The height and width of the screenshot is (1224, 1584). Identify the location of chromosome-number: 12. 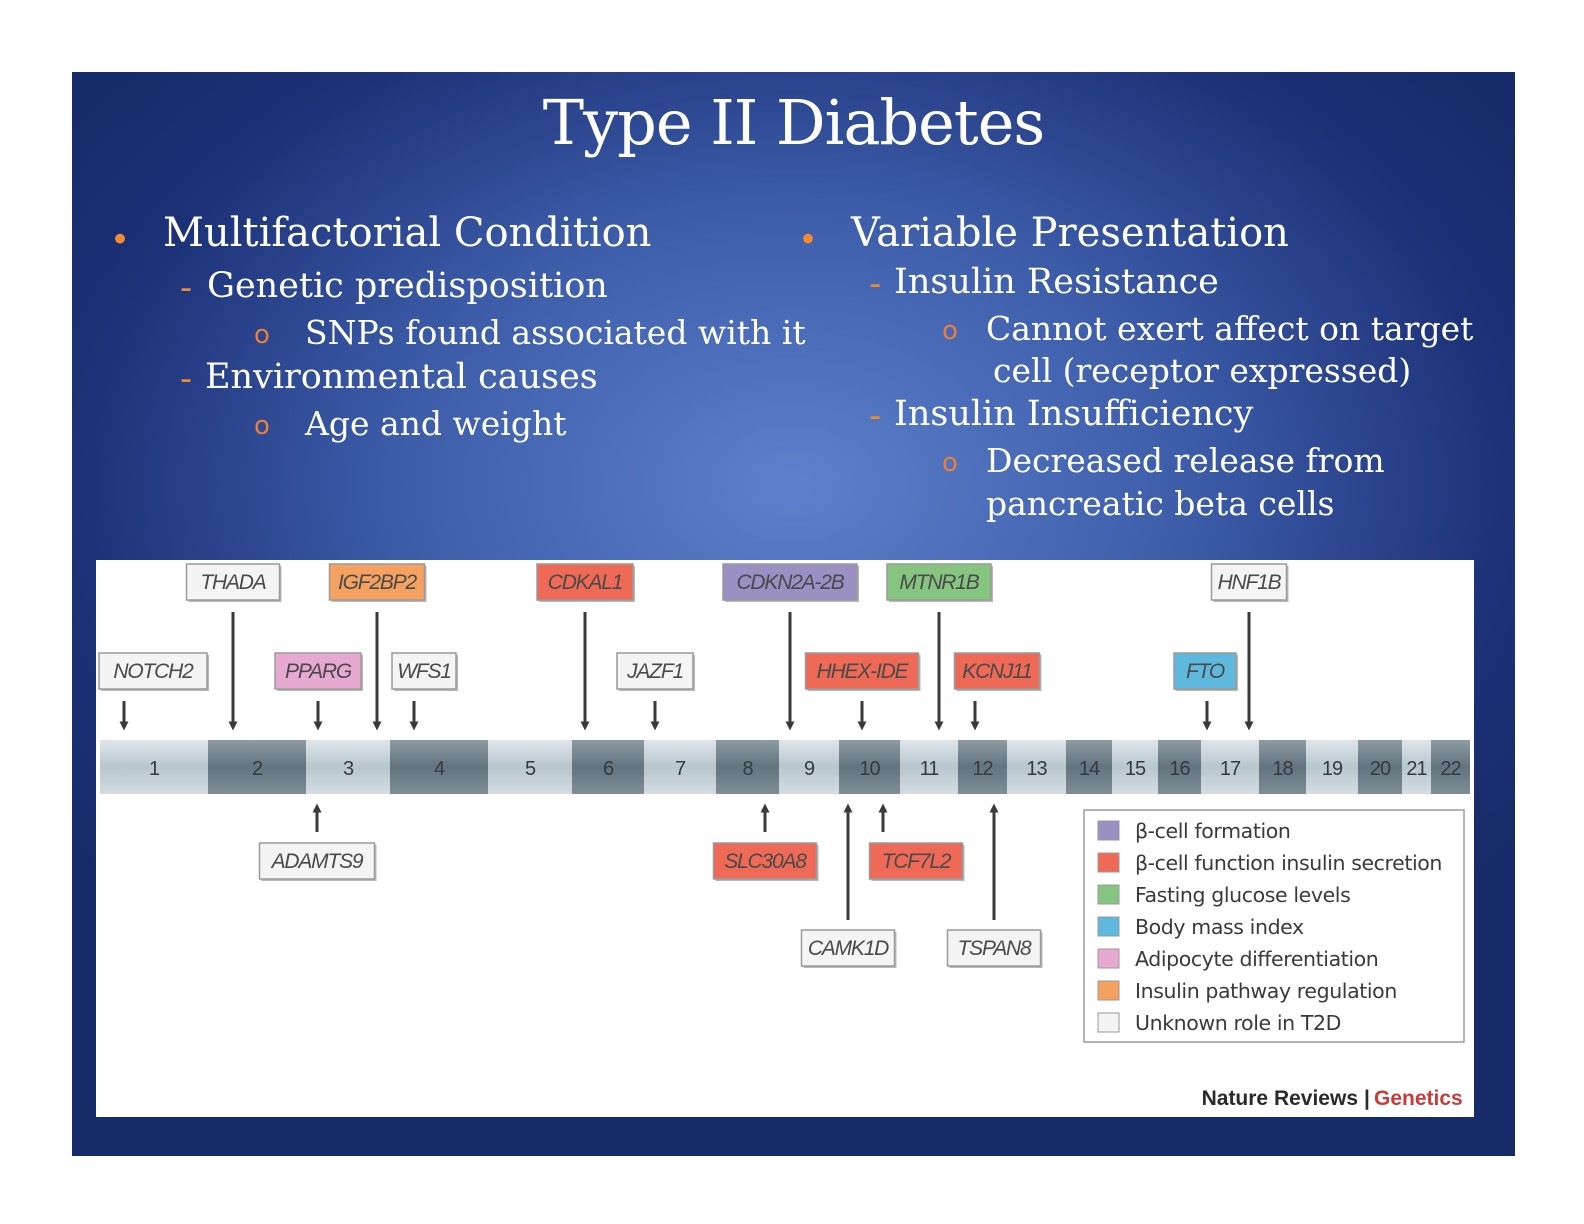
(982, 769).